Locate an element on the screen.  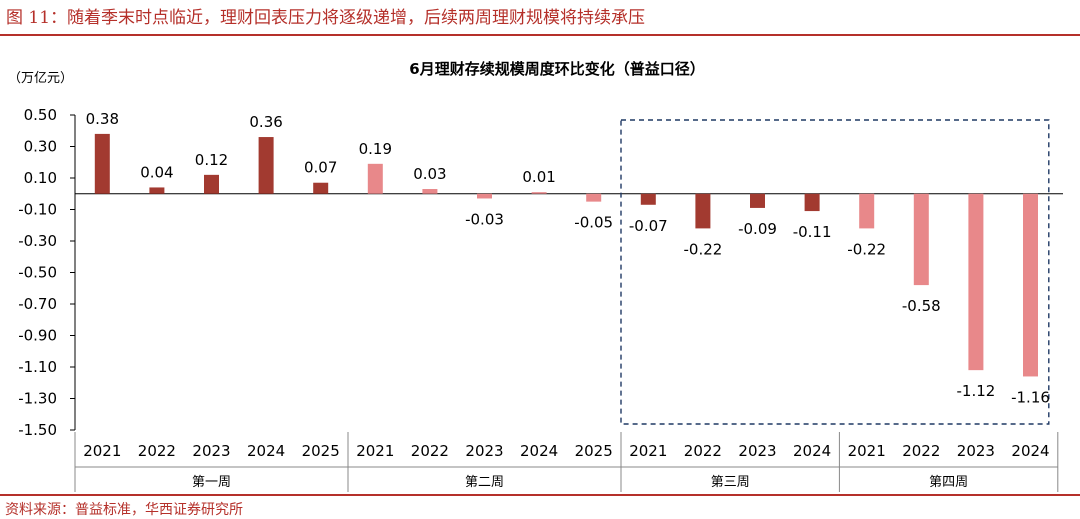
figure-title: 图 11：随着季末时点临近，理财回表压力将逐级递增，后续两周理财规模将持续承压 is located at coordinates (326, 18).